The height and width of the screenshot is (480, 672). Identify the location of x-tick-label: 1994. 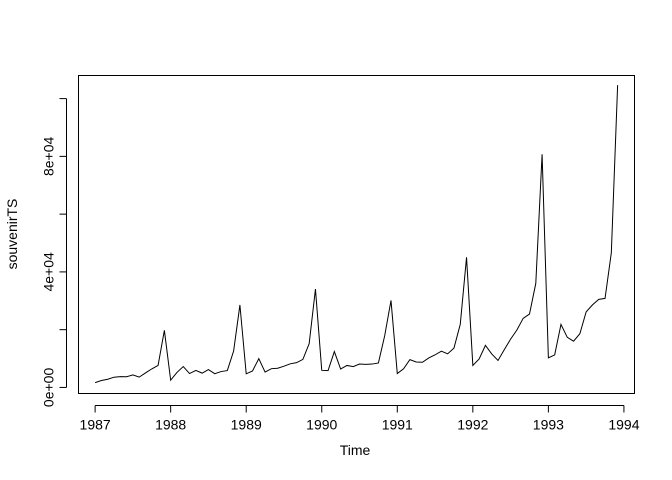
(623, 425).